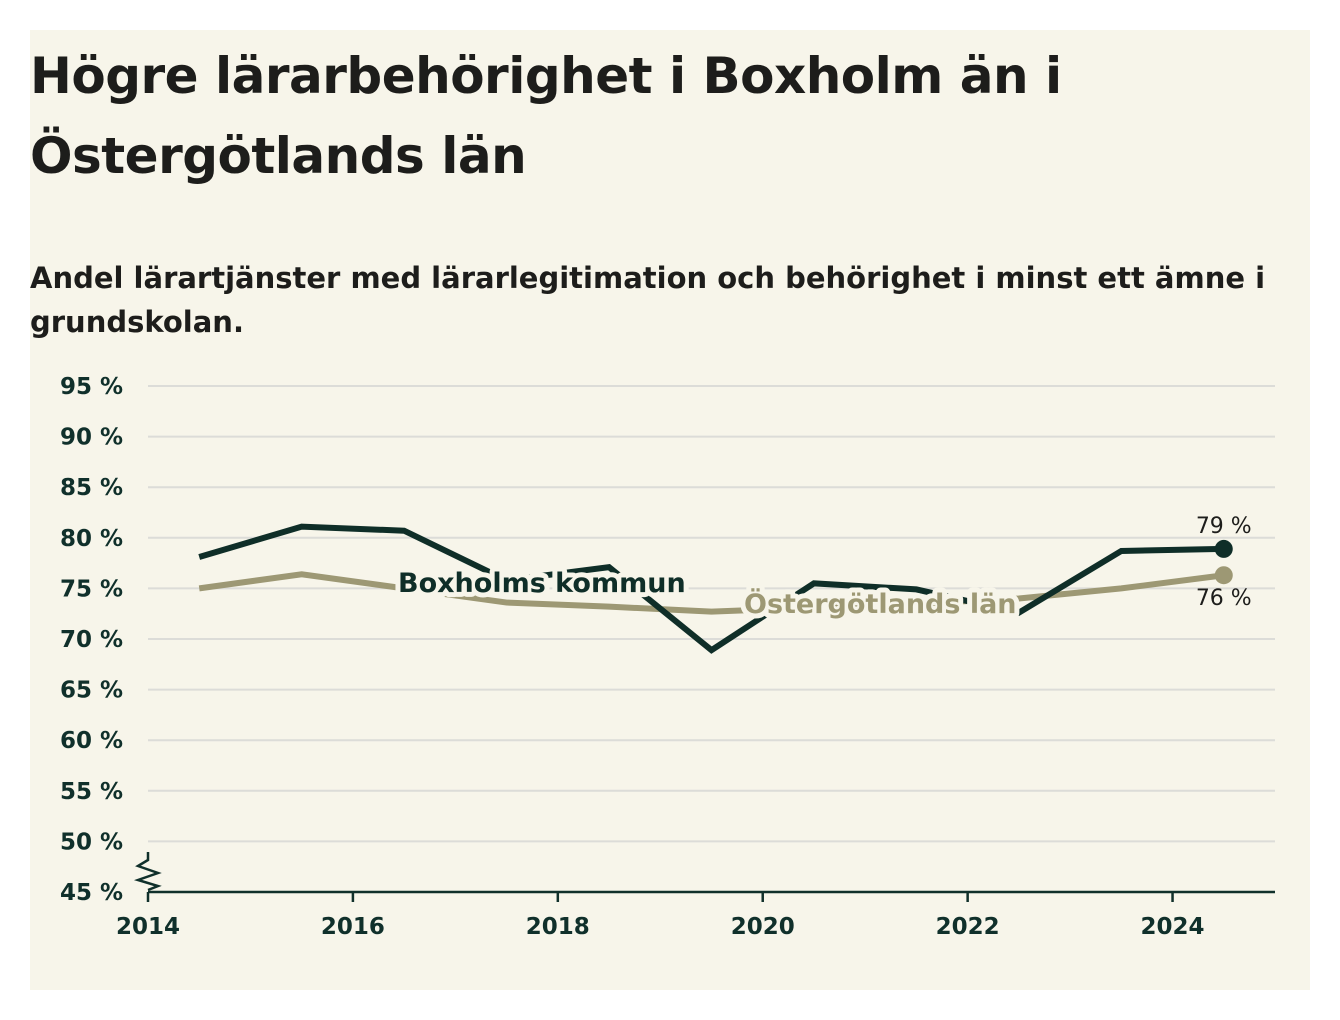  I want to click on y-tick-label: 50 %, so click(91, 842).